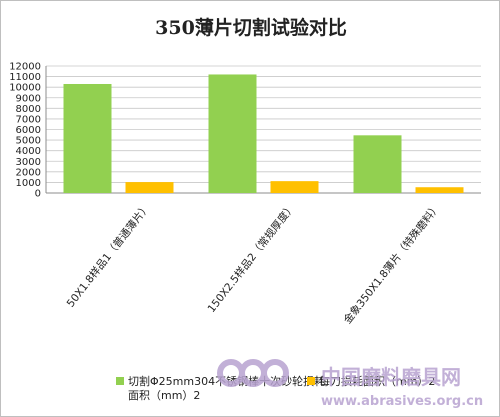 Image resolution: width=500 pixels, height=417 pixels. I want to click on y-tick-label: 12000, so click(25, 67).